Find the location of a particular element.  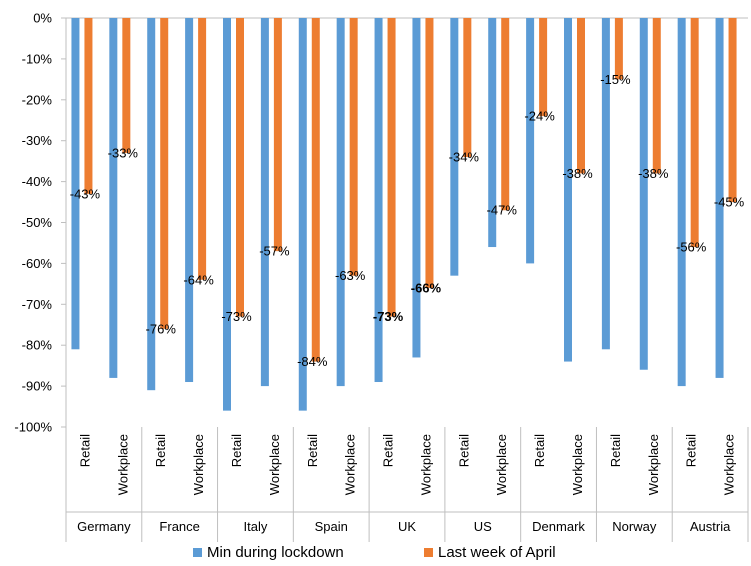

country-label: US is located at coordinates (483, 526).